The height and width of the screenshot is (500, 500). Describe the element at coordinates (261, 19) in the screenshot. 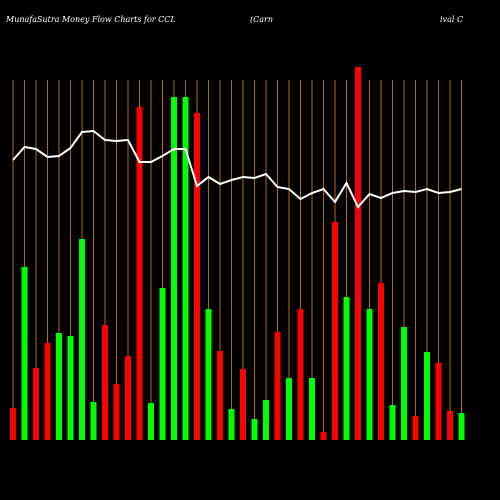

I see `chart-subtitle: (Carn` at that location.